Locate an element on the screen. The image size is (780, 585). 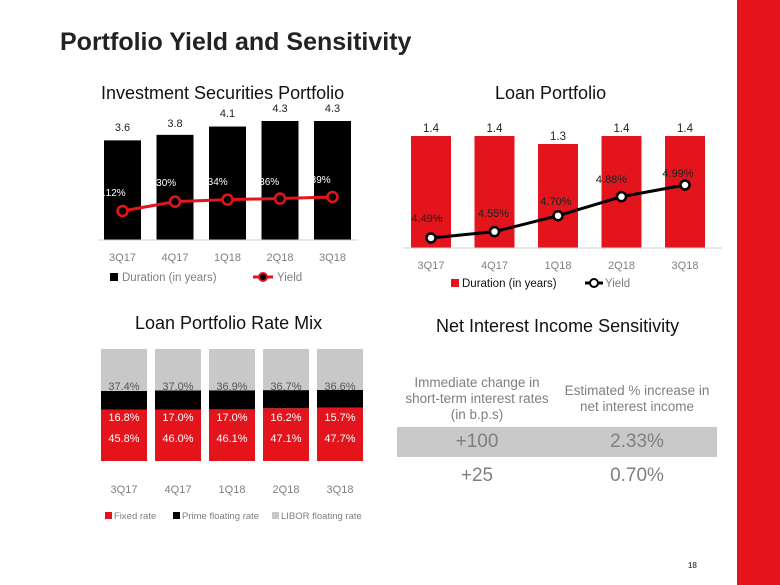
sensitivity-row: +100 2.33% is located at coordinates (557, 442).